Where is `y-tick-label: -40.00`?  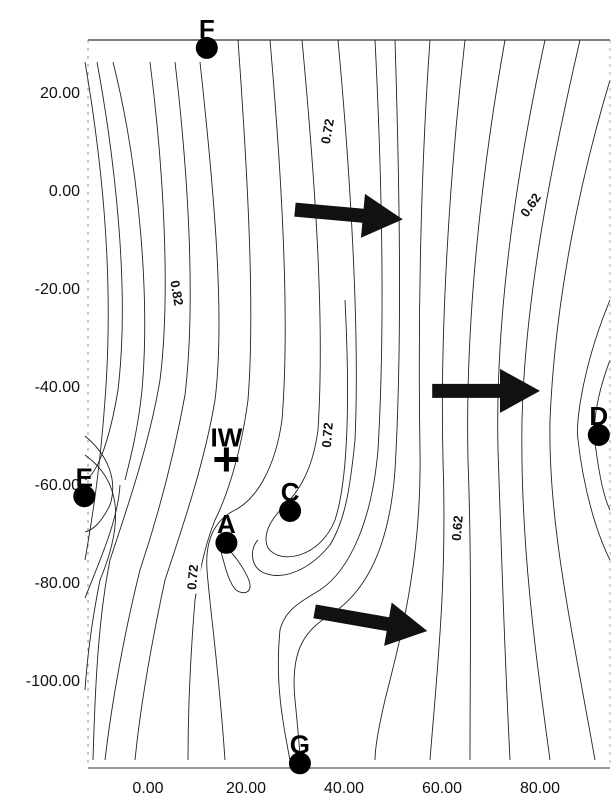
y-tick-label: -40.00 is located at coordinates (57, 387).